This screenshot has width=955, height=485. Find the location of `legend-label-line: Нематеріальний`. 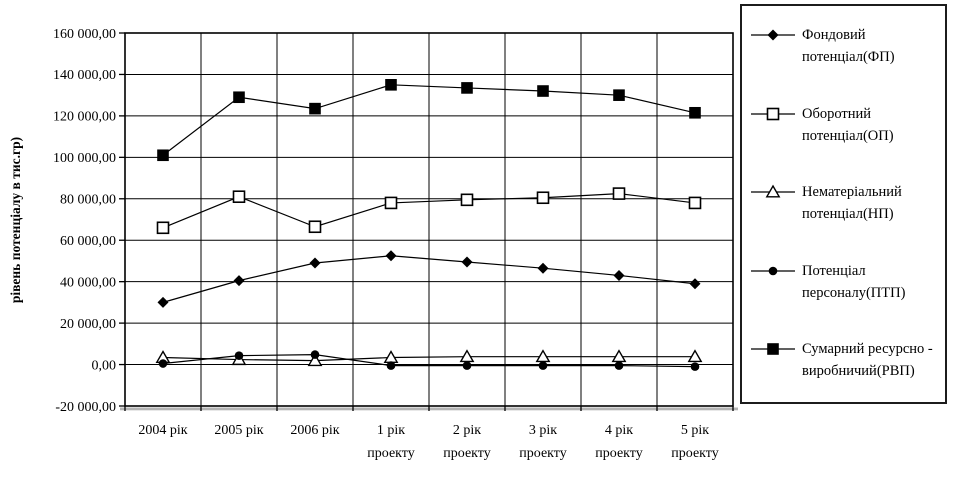

legend-label-line: Нематеріальний is located at coordinates (852, 192).